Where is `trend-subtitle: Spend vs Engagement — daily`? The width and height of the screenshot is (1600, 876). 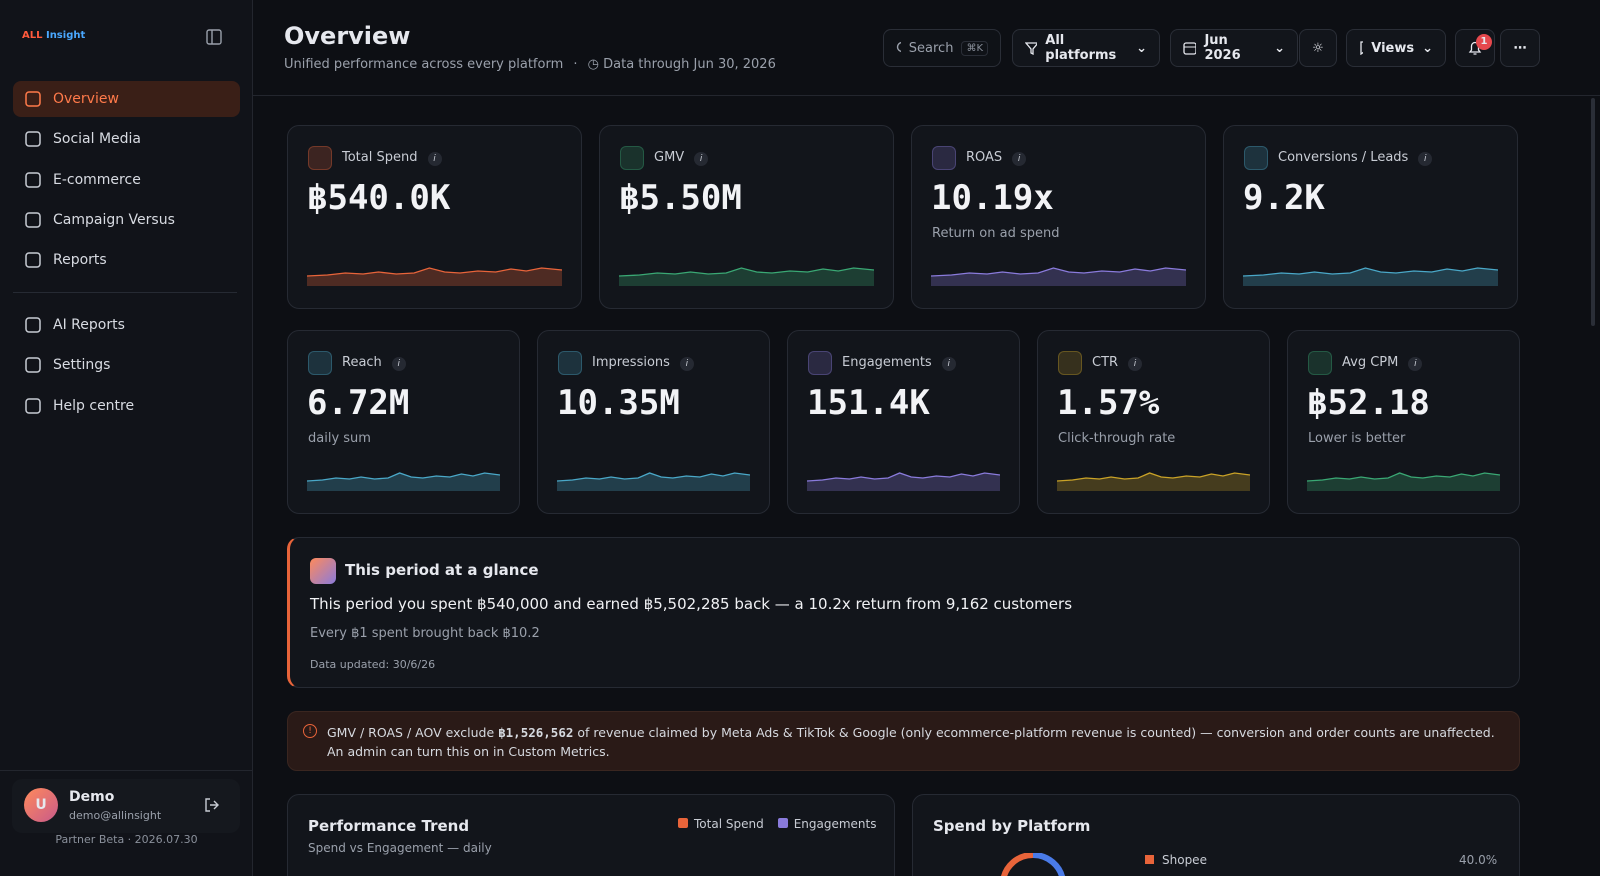
trend-subtitle: Spend vs Engagement — daily is located at coordinates (400, 848).